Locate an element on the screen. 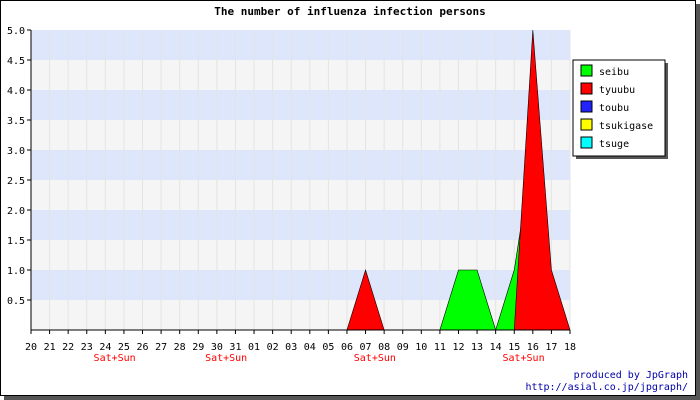 Image resolution: width=700 pixels, height=400 pixels. y-tick-label: 0.5 is located at coordinates (16, 301).